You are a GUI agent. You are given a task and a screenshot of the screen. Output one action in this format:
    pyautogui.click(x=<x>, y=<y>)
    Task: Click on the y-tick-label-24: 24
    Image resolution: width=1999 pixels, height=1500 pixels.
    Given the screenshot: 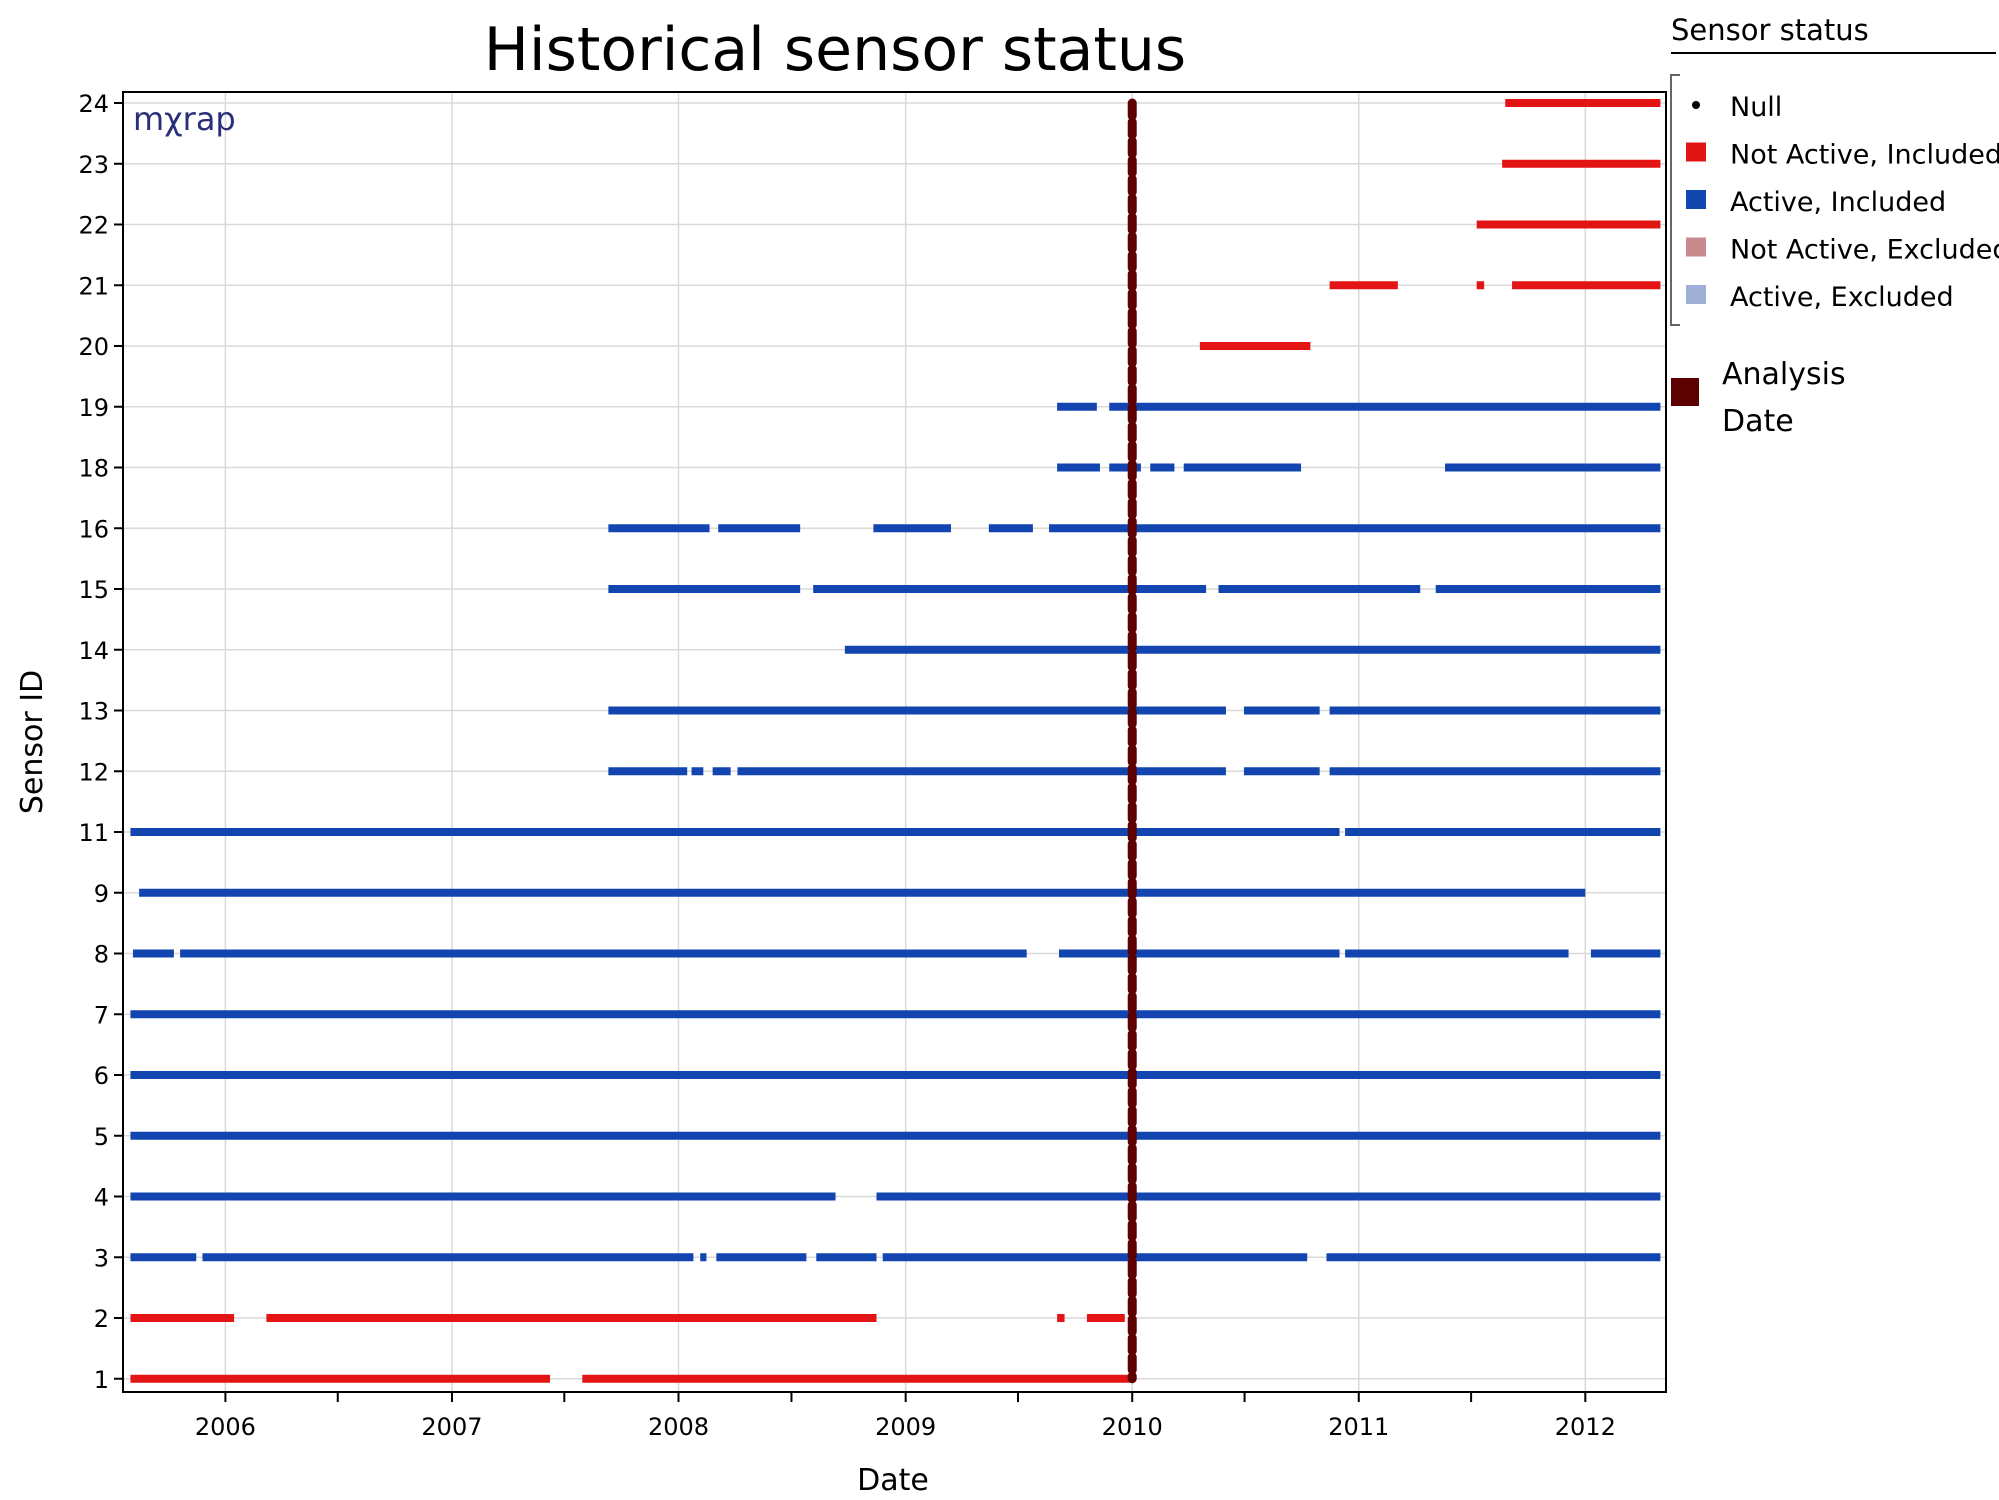 What is the action you would take?
    pyautogui.click(x=93, y=104)
    